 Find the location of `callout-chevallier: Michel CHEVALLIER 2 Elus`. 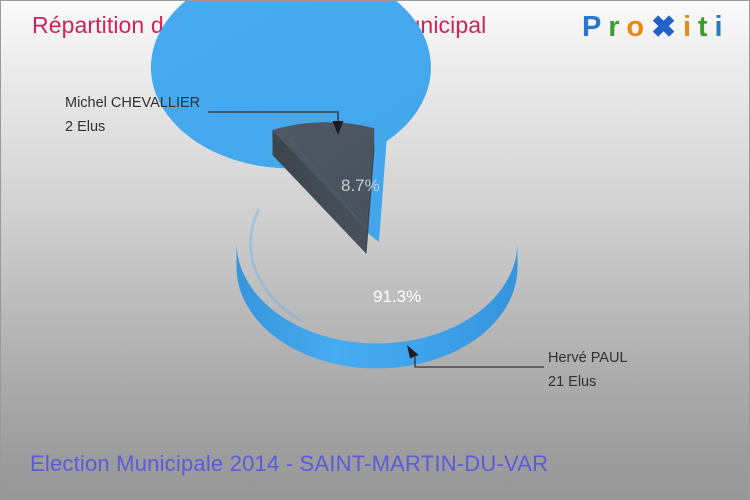

callout-chevallier: Michel CHEVALLIER 2 Elus is located at coordinates (132, 115).